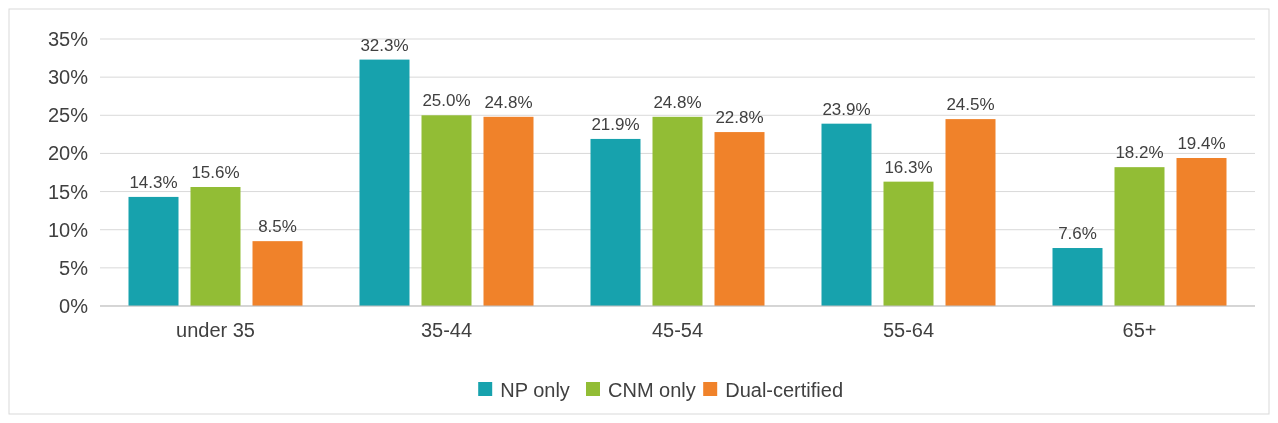 Image resolution: width=1278 pixels, height=423 pixels. I want to click on y-tick-label: 15%, so click(68, 191).